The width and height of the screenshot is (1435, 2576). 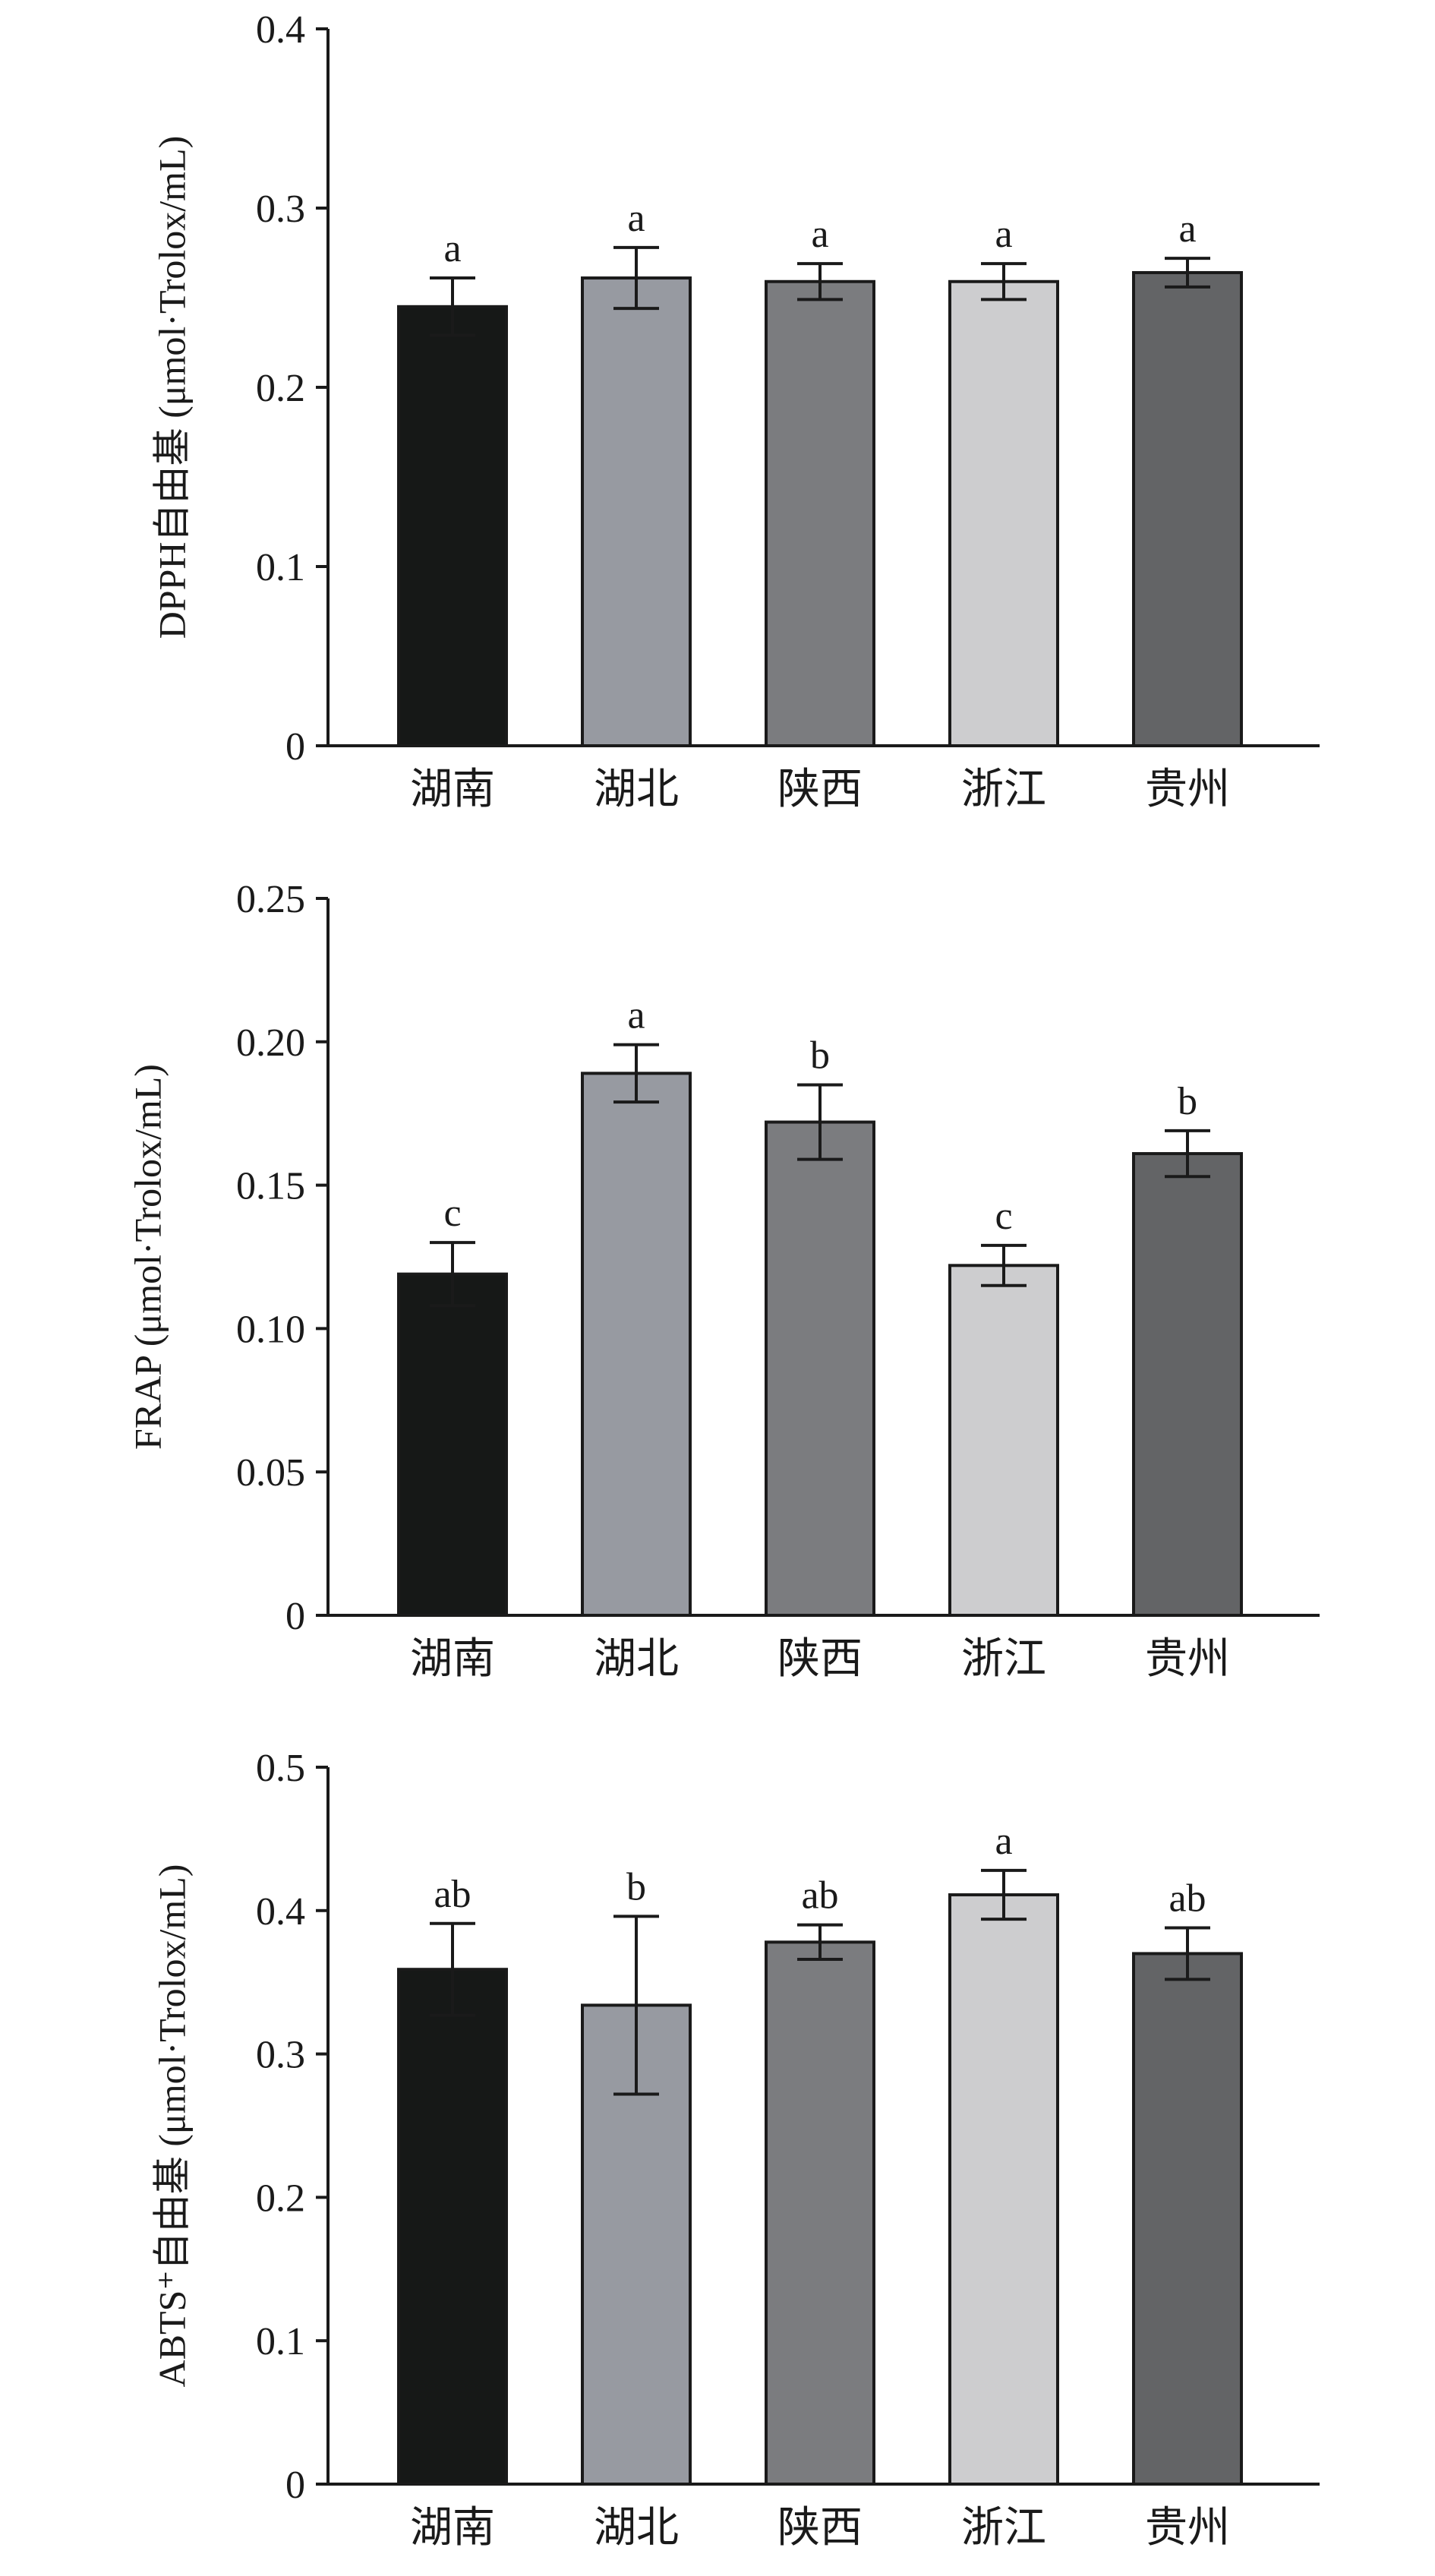 I want to click on dpph-y-tick-label: 0.1, so click(x=280, y=567).